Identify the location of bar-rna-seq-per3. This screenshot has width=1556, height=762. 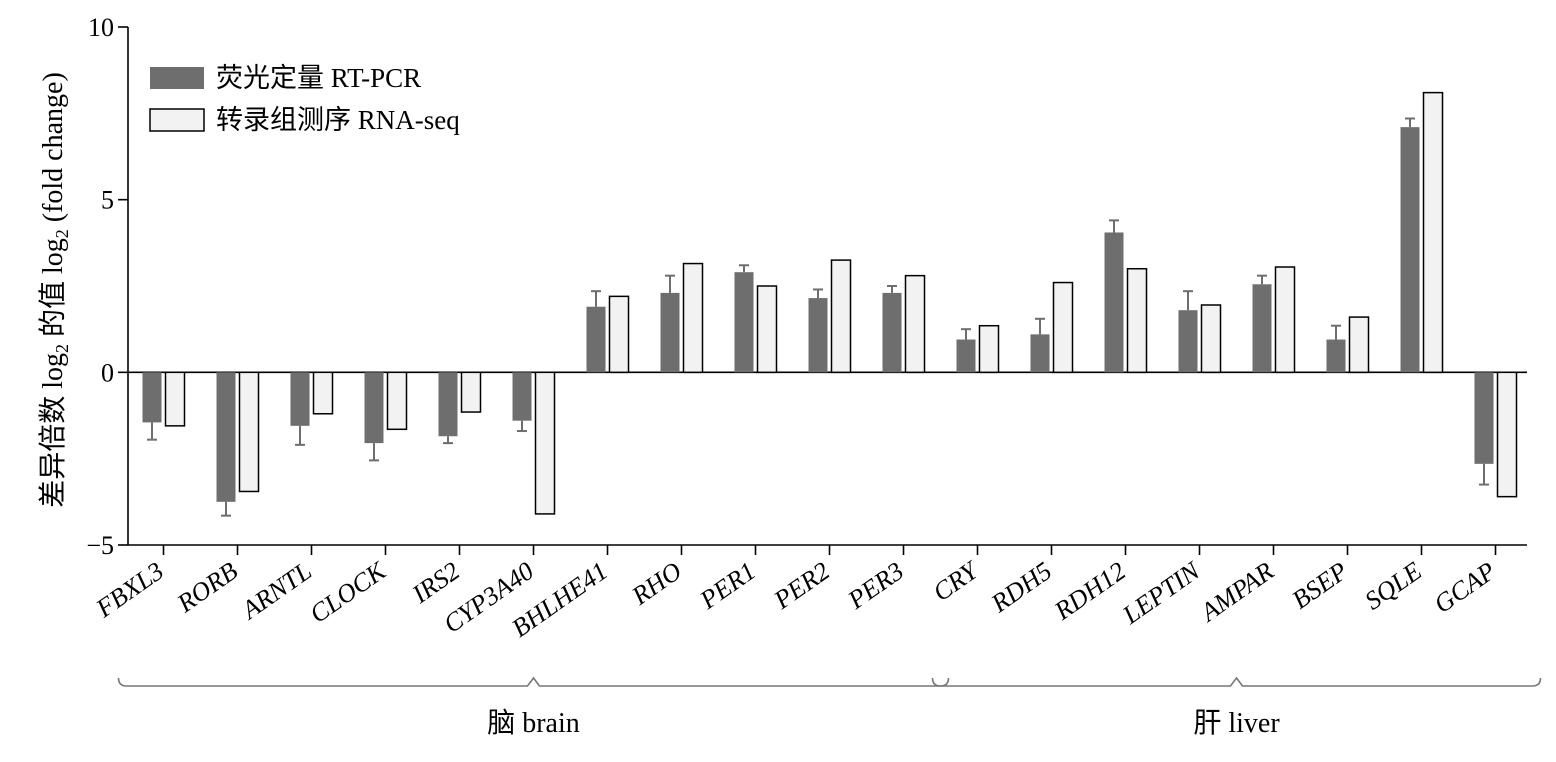
(915, 324).